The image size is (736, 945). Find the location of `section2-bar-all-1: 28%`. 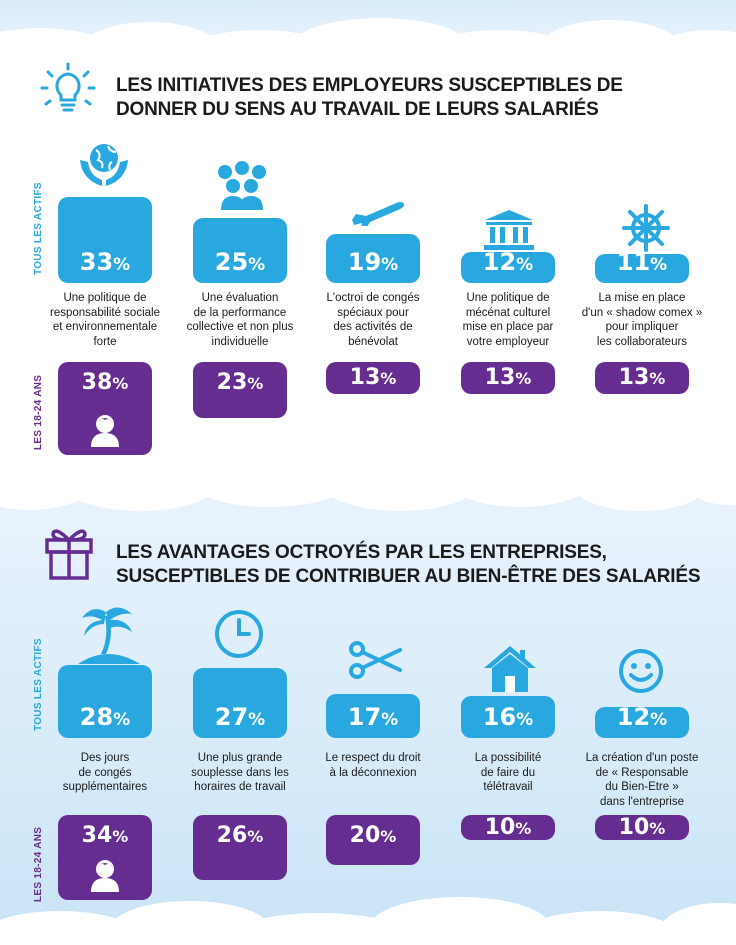

section2-bar-all-1: 28% is located at coordinates (105, 701).